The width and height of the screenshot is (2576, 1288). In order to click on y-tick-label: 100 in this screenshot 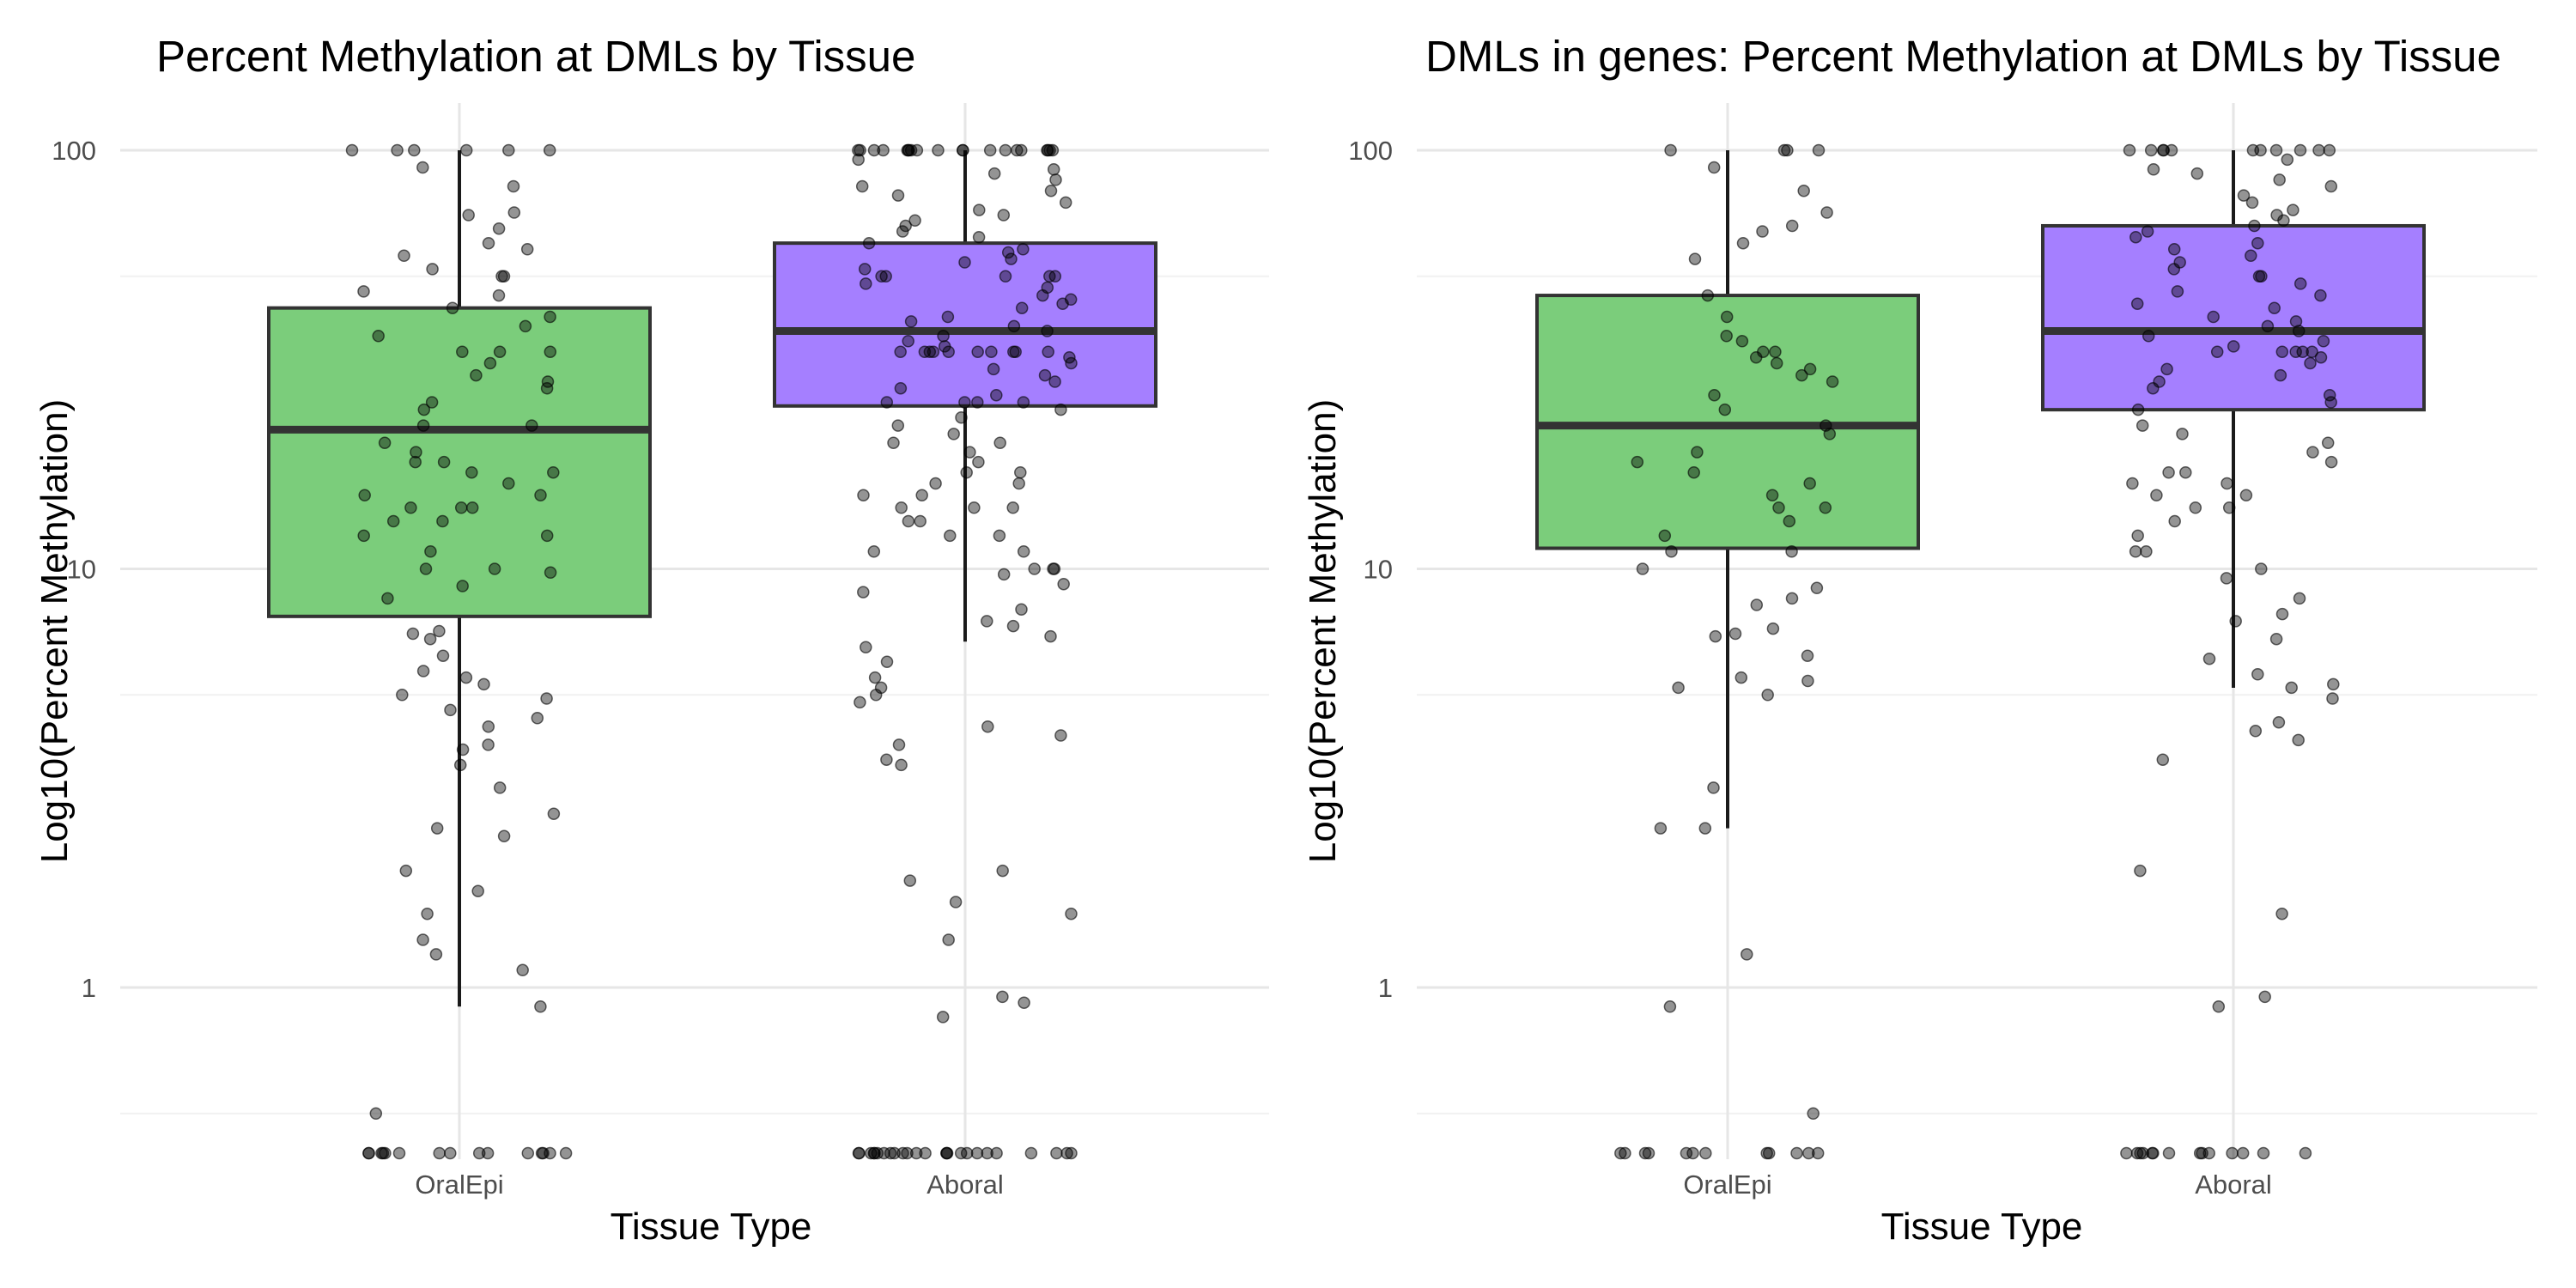, I will do `click(1371, 151)`.